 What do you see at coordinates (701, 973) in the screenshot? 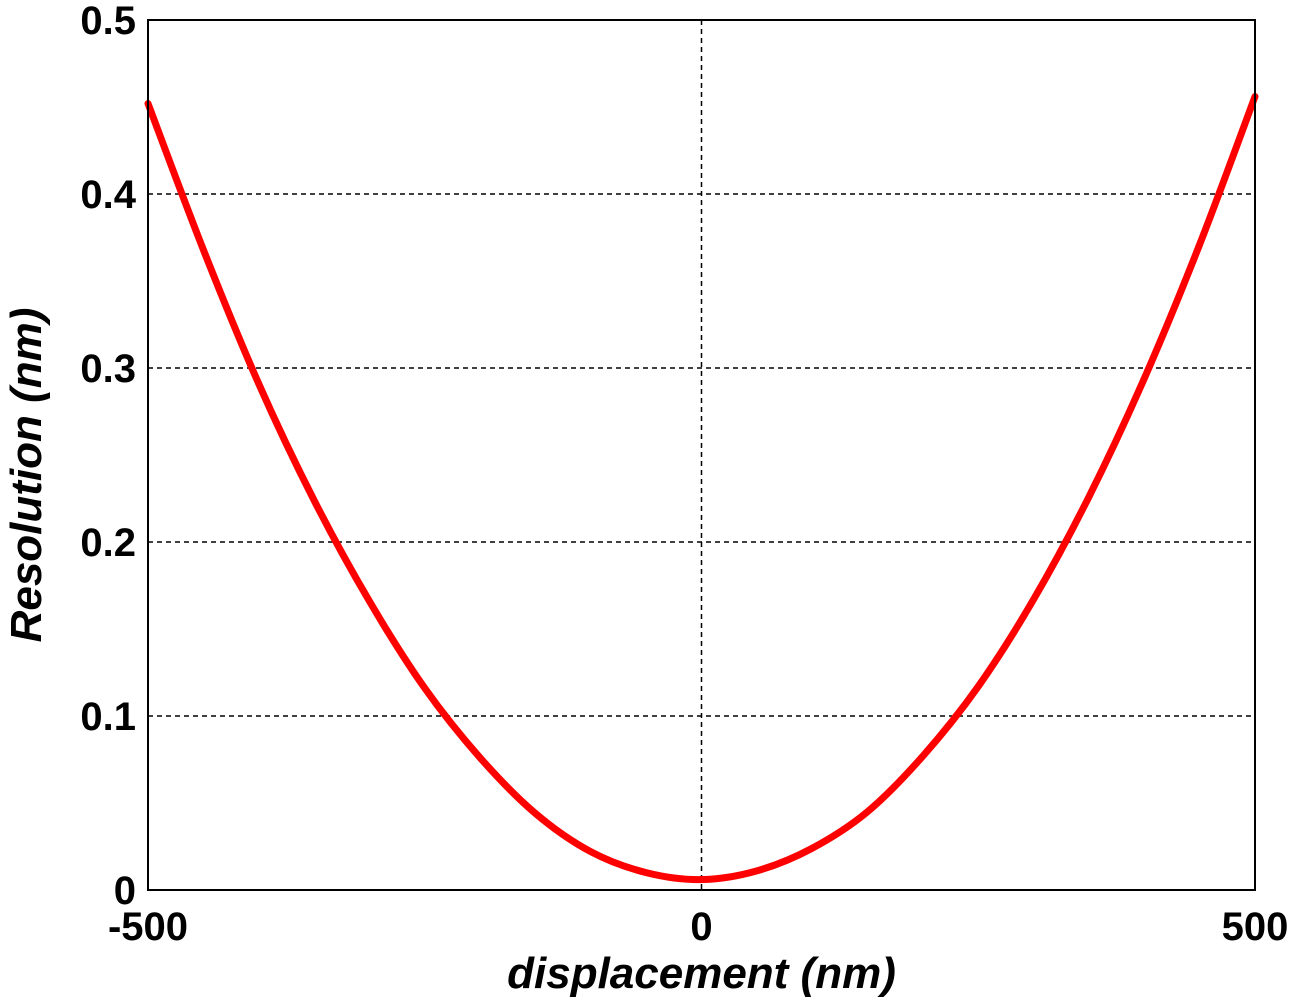
I see `x-axis-title: displacement (nm)` at bounding box center [701, 973].